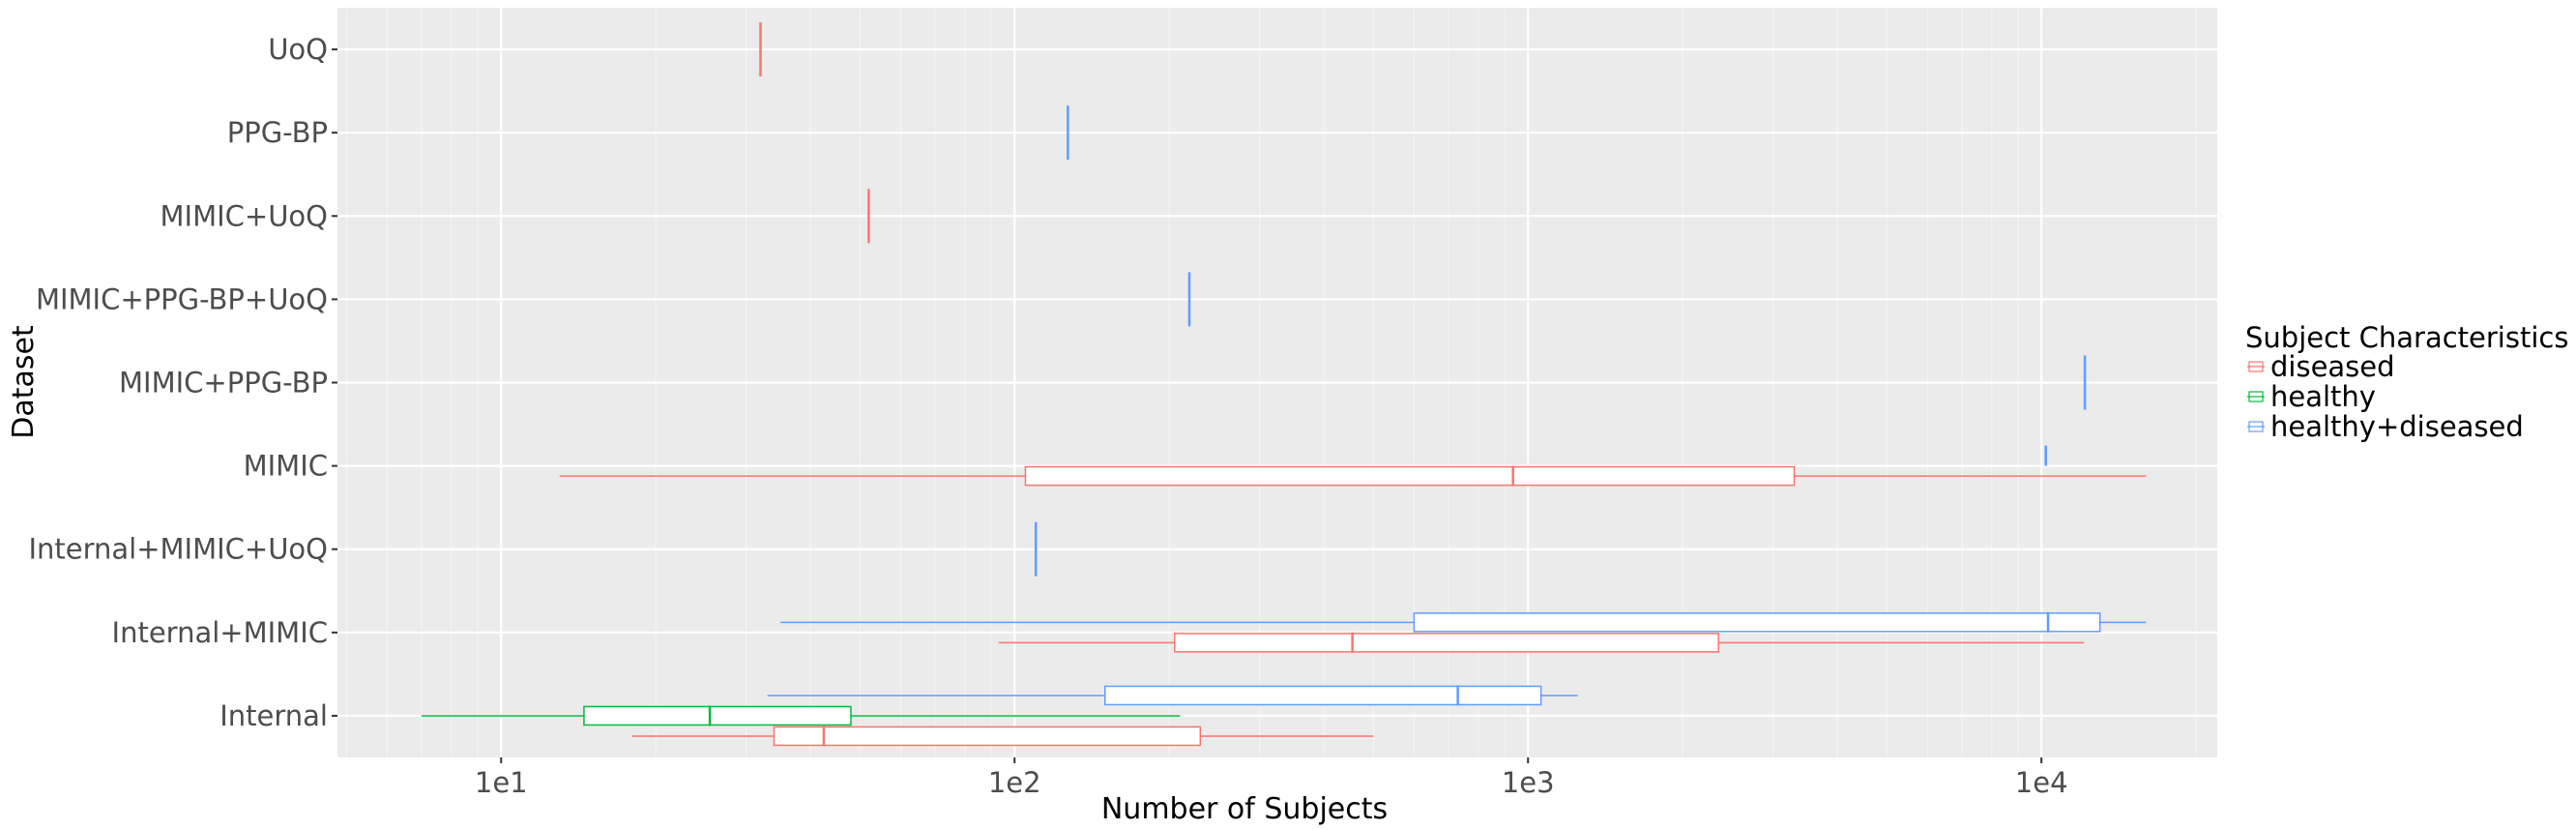 The width and height of the screenshot is (2576, 830). I want to click on x-tick-label: 1e3, so click(1528, 782).